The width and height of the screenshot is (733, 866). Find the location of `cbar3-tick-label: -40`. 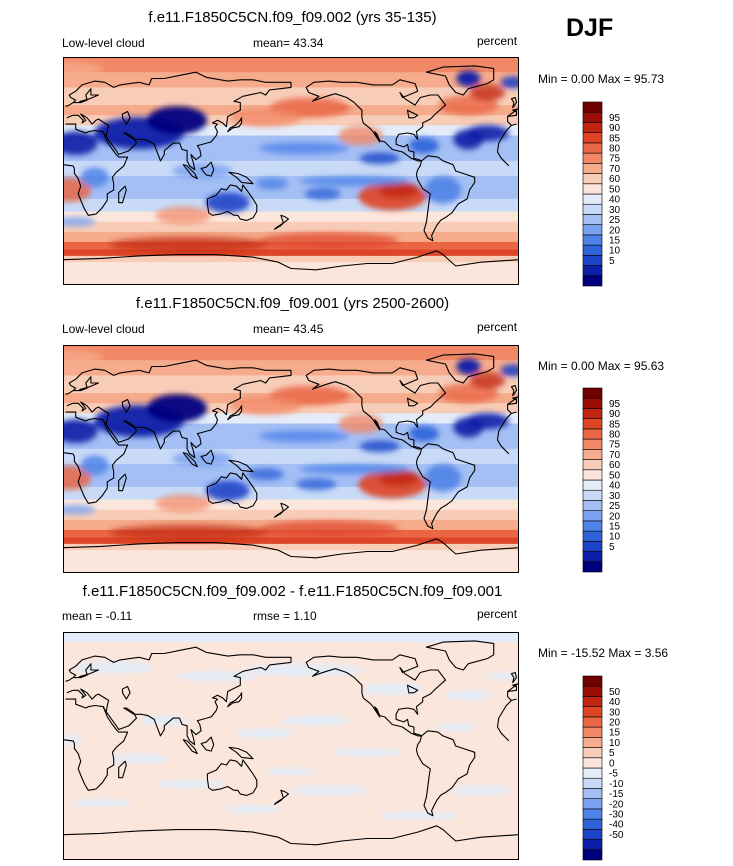

cbar3-tick-label: -40 is located at coordinates (616, 825).